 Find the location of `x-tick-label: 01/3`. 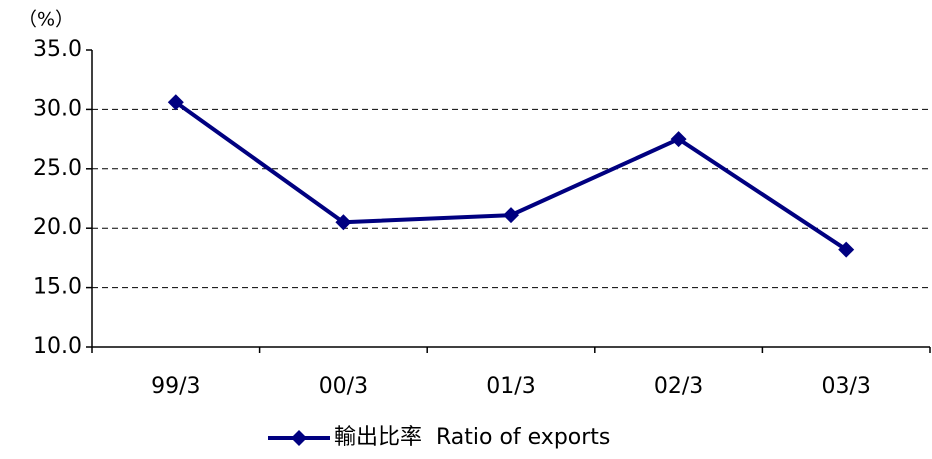

x-tick-label: 01/3 is located at coordinates (510, 386).